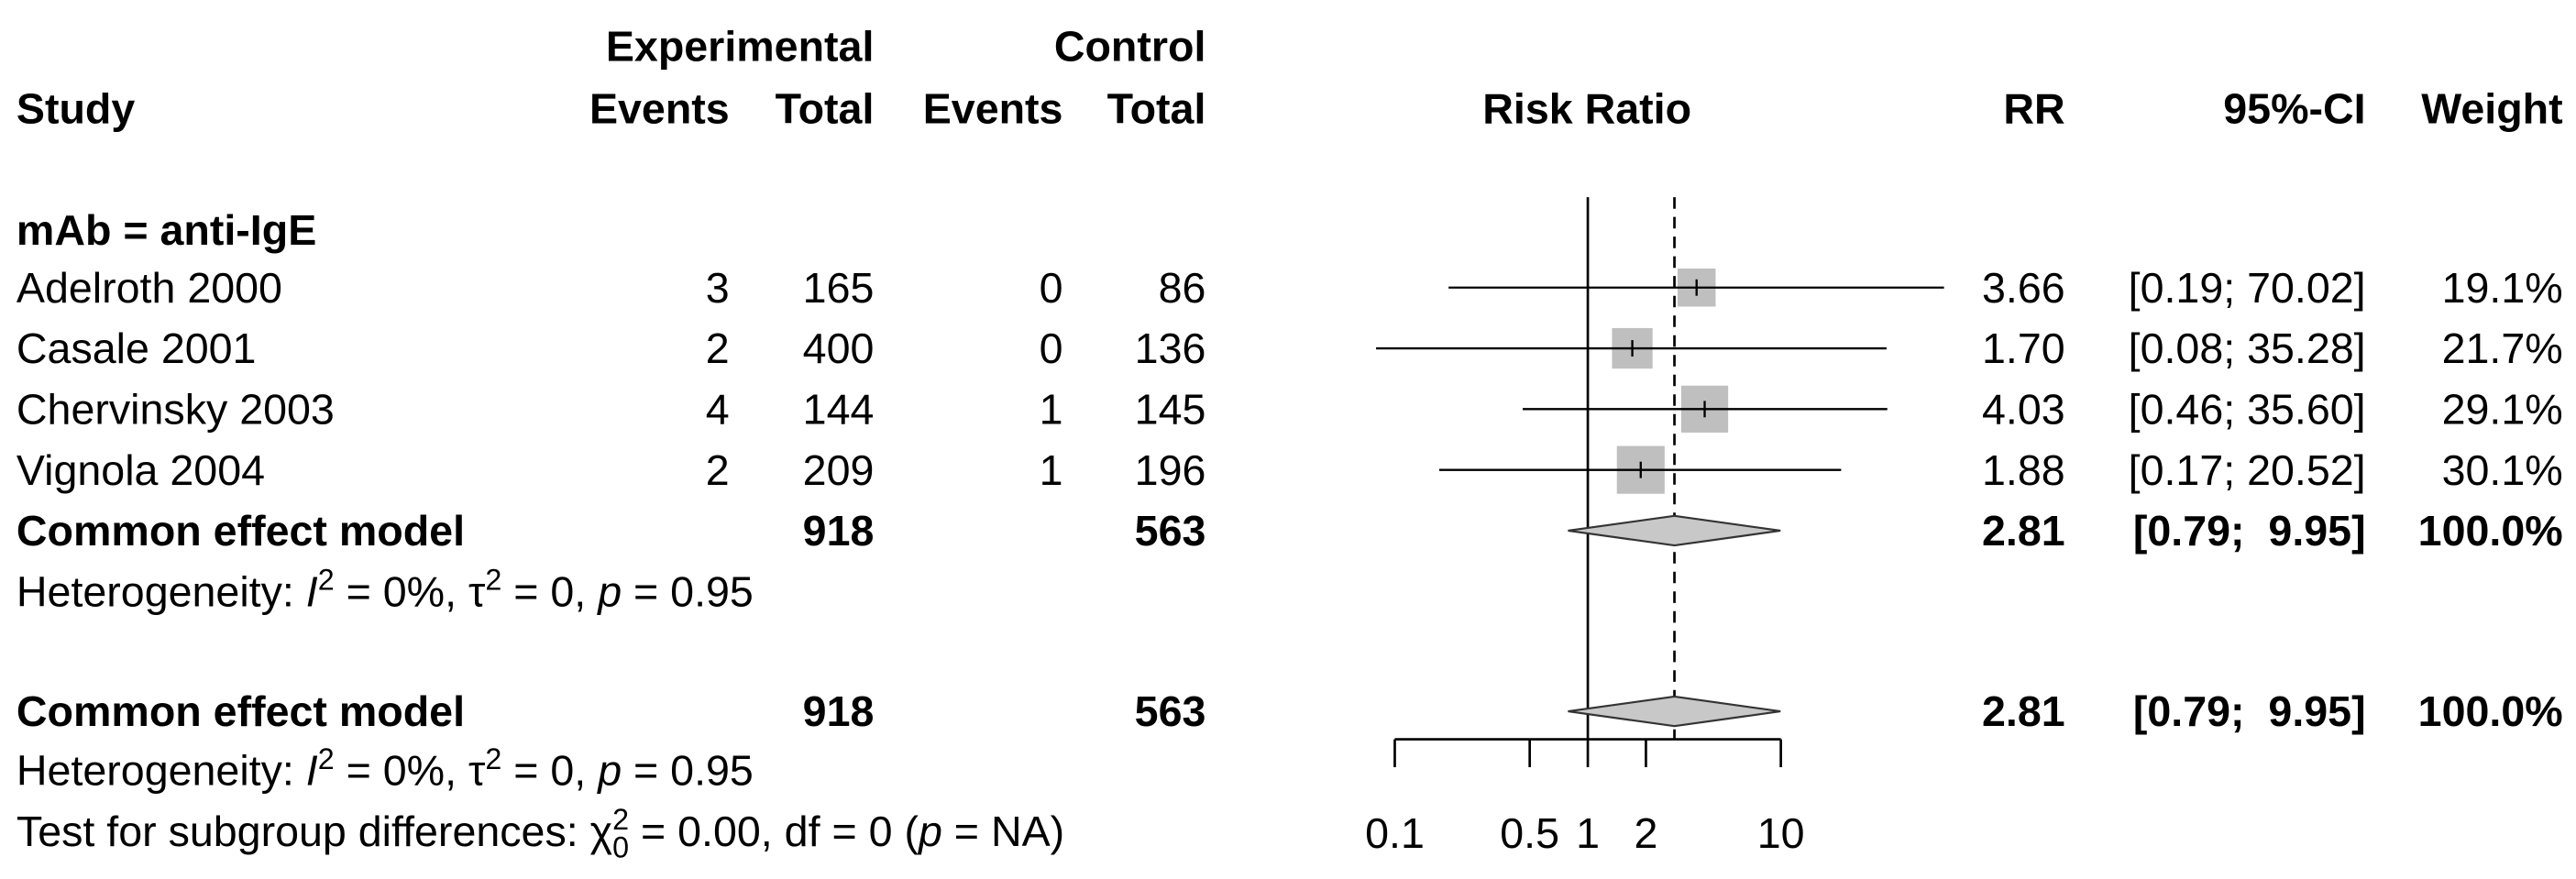  I want to click on c-total: 136, so click(1171, 348).